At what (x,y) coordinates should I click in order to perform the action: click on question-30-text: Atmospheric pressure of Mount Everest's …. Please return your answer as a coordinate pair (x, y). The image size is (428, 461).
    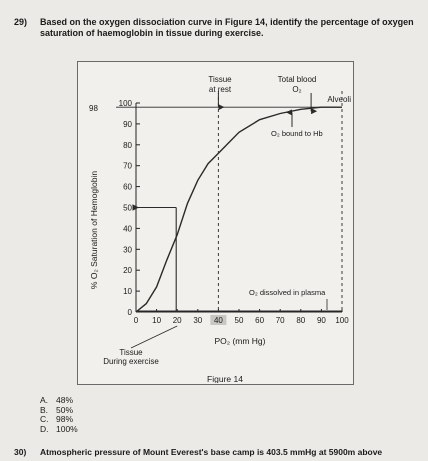
    Looking at the image, I should click on (211, 452).